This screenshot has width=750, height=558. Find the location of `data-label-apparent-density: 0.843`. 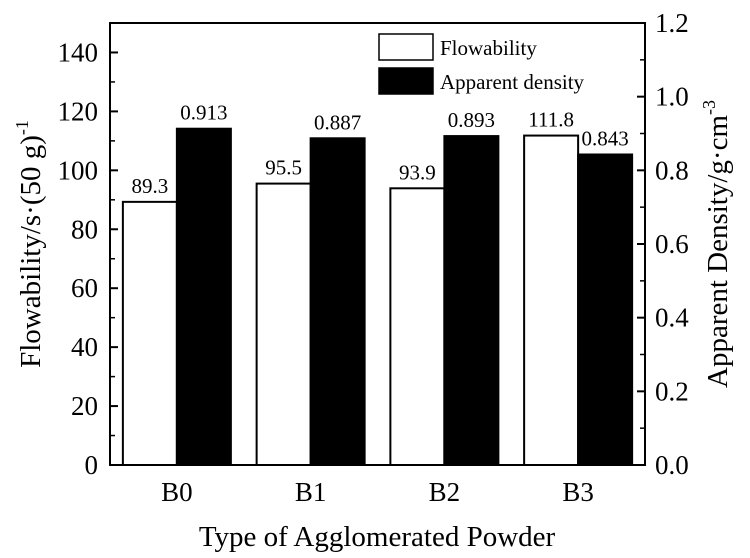

data-label-apparent-density: 0.843 is located at coordinates (605, 138).